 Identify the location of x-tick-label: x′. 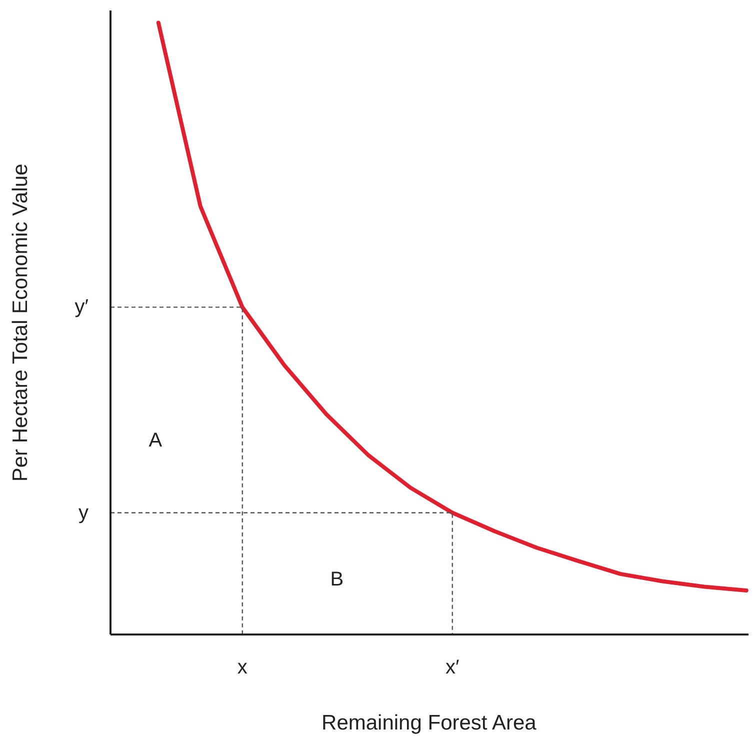
(453, 667).